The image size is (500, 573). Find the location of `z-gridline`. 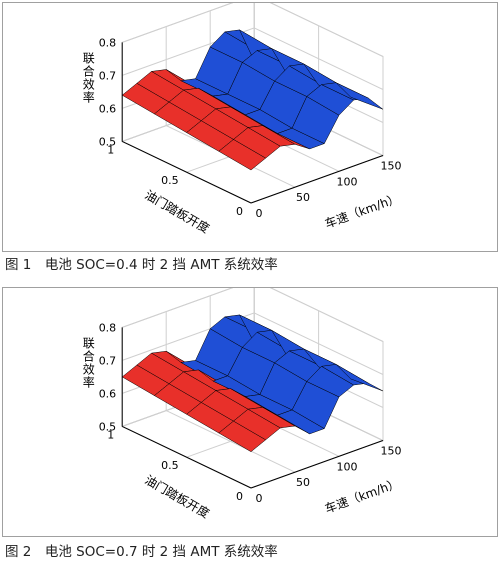

z-gridline is located at coordinates (253, 28).